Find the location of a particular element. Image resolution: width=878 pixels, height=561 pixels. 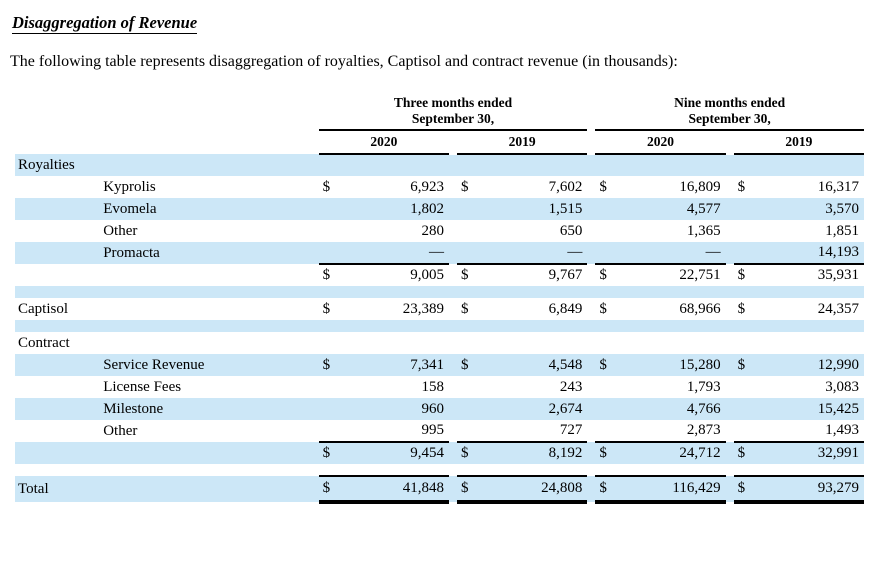

value-cell: 68,966 is located at coordinates (700, 308).